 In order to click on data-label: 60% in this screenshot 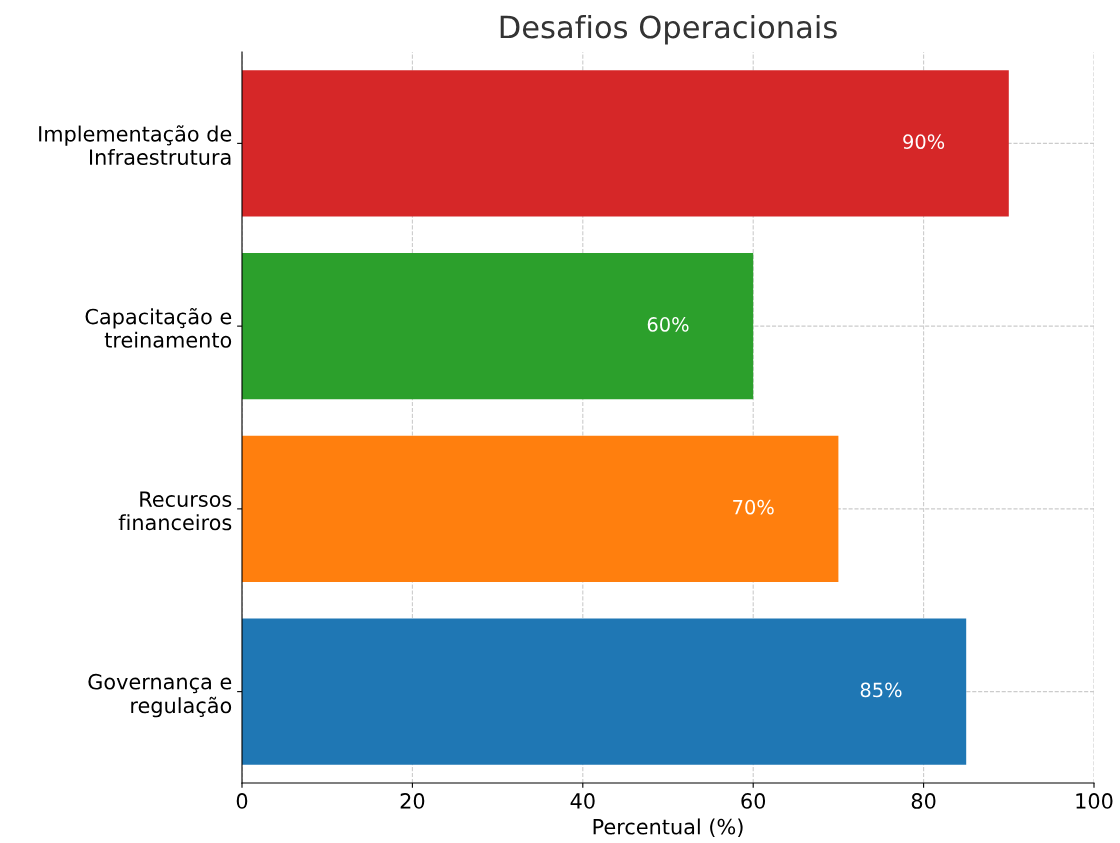, I will do `click(668, 324)`.